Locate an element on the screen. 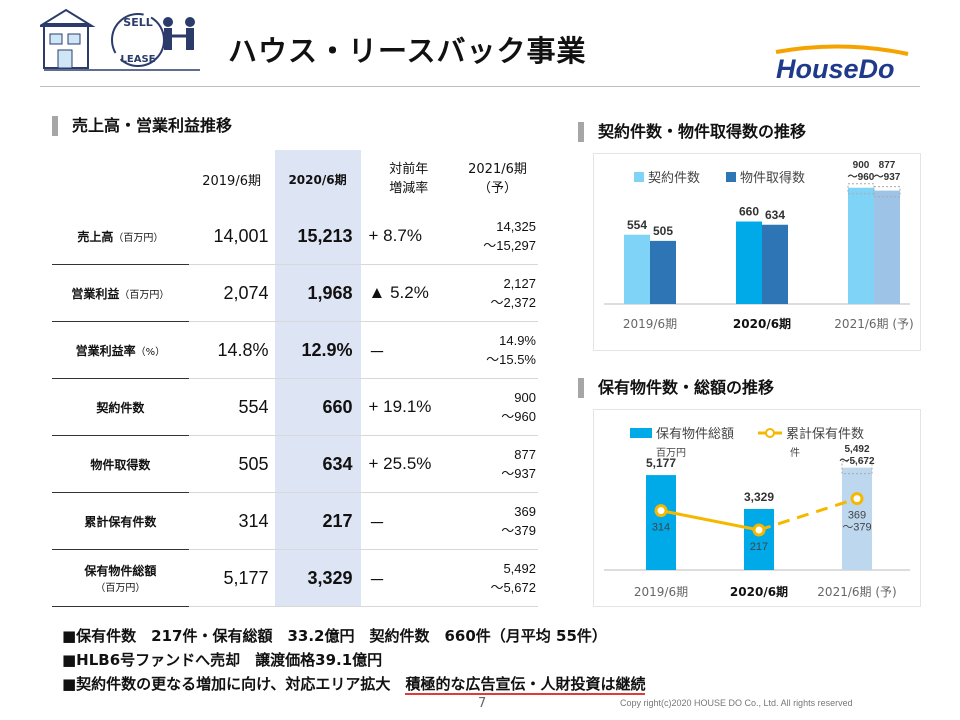  legend-label: 累計保有件数 is located at coordinates (825, 434).